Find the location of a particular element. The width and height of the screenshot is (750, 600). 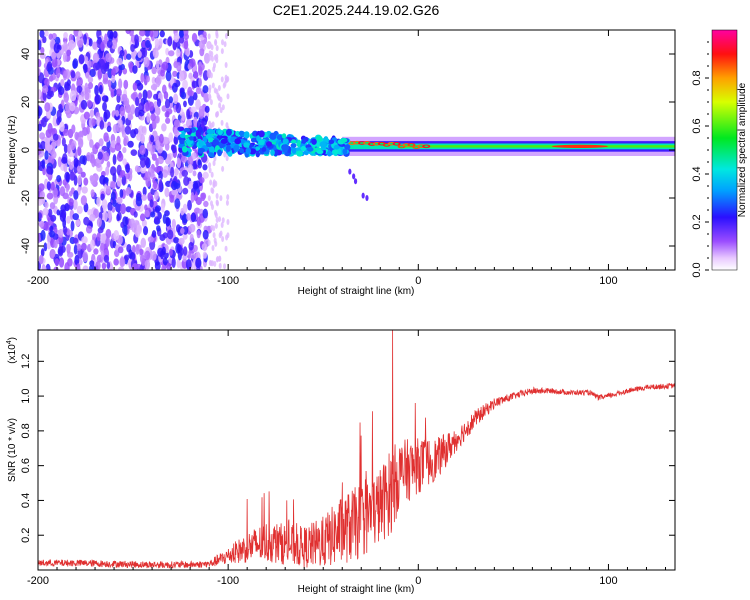

colorbar-ticks: 0.0 0.2 0.4 0.6 0.8 is located at coordinates (700, 159).